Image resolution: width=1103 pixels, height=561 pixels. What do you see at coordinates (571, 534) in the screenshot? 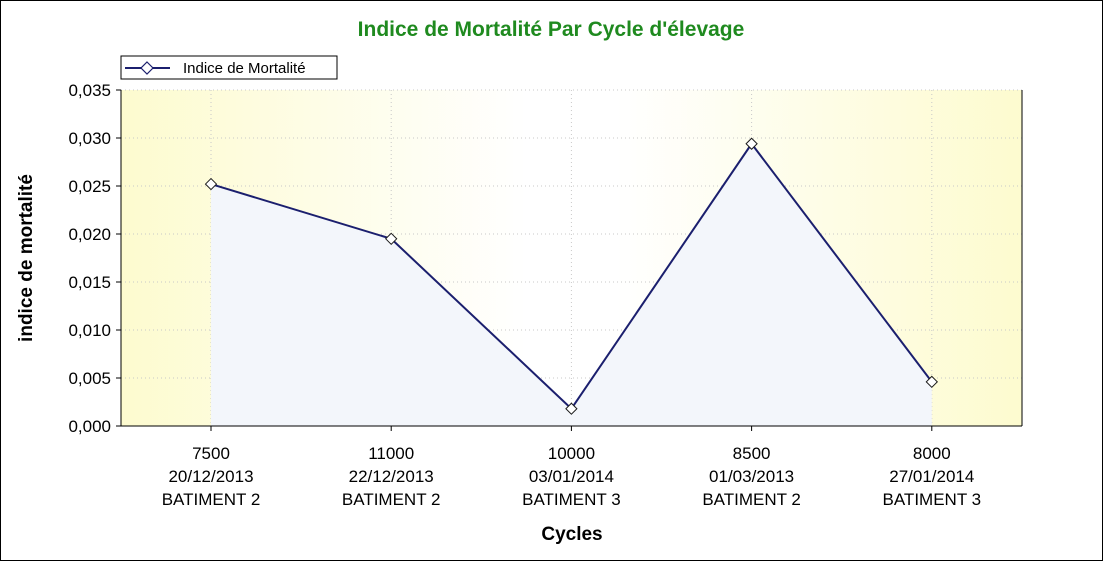
I see `x-axis-title: Cycles` at bounding box center [571, 534].